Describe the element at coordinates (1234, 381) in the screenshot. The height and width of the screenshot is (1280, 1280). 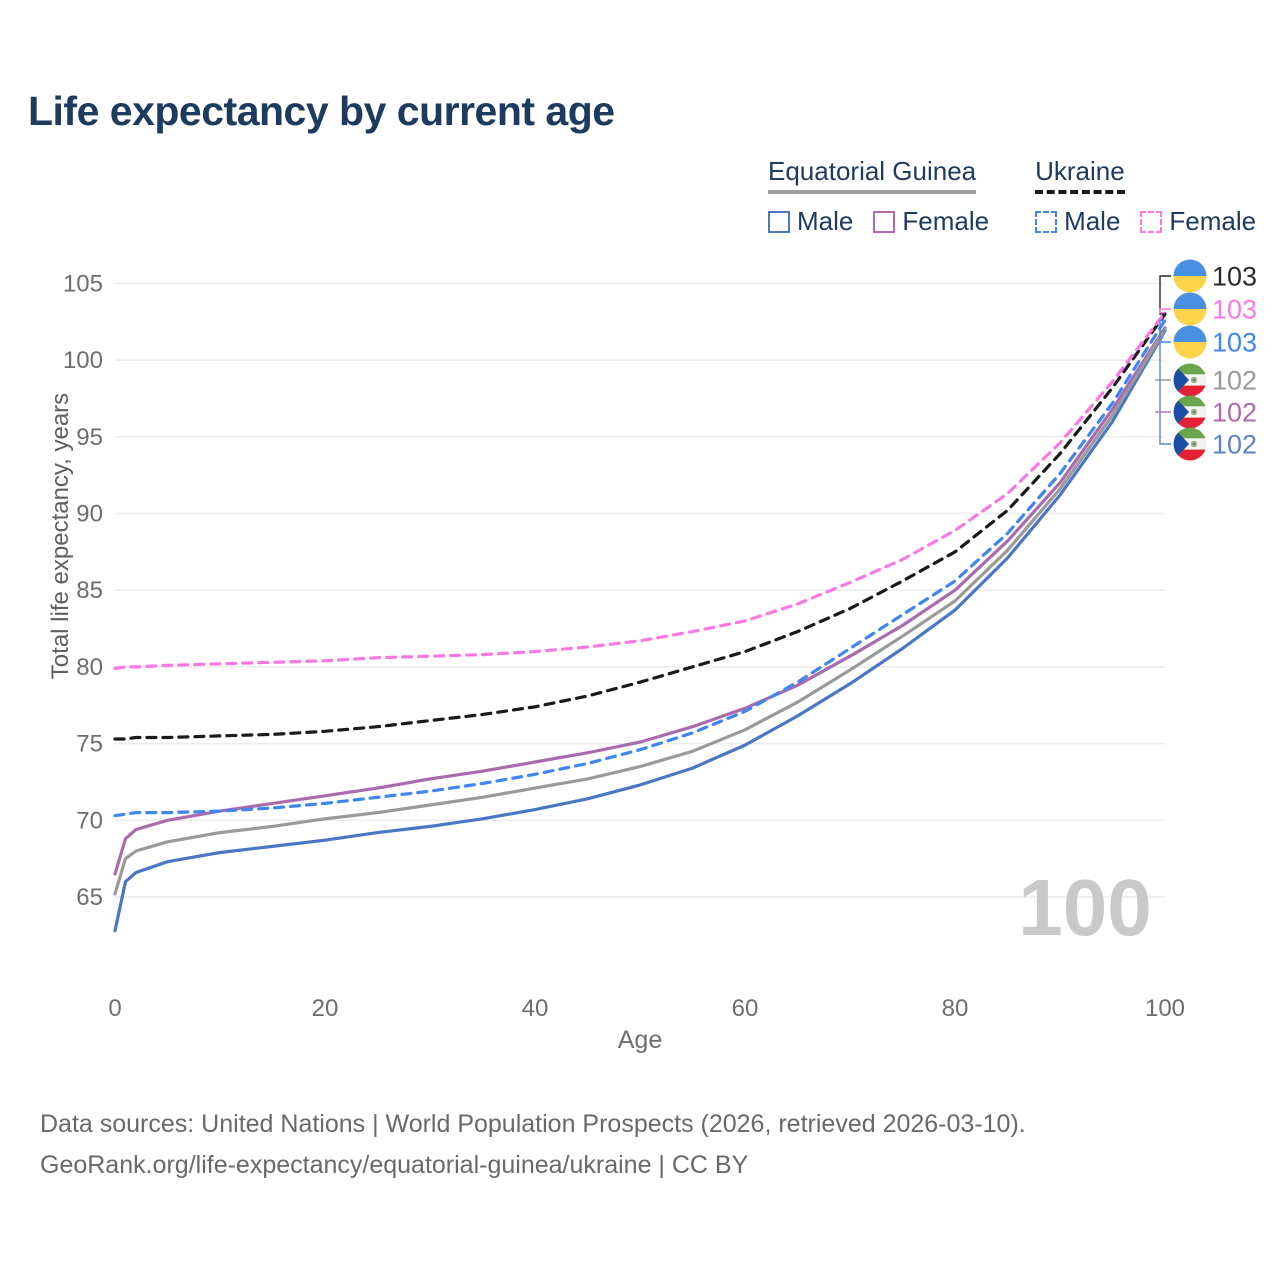
I see `end-label-value-equatorial-guinea-total: 102` at that location.